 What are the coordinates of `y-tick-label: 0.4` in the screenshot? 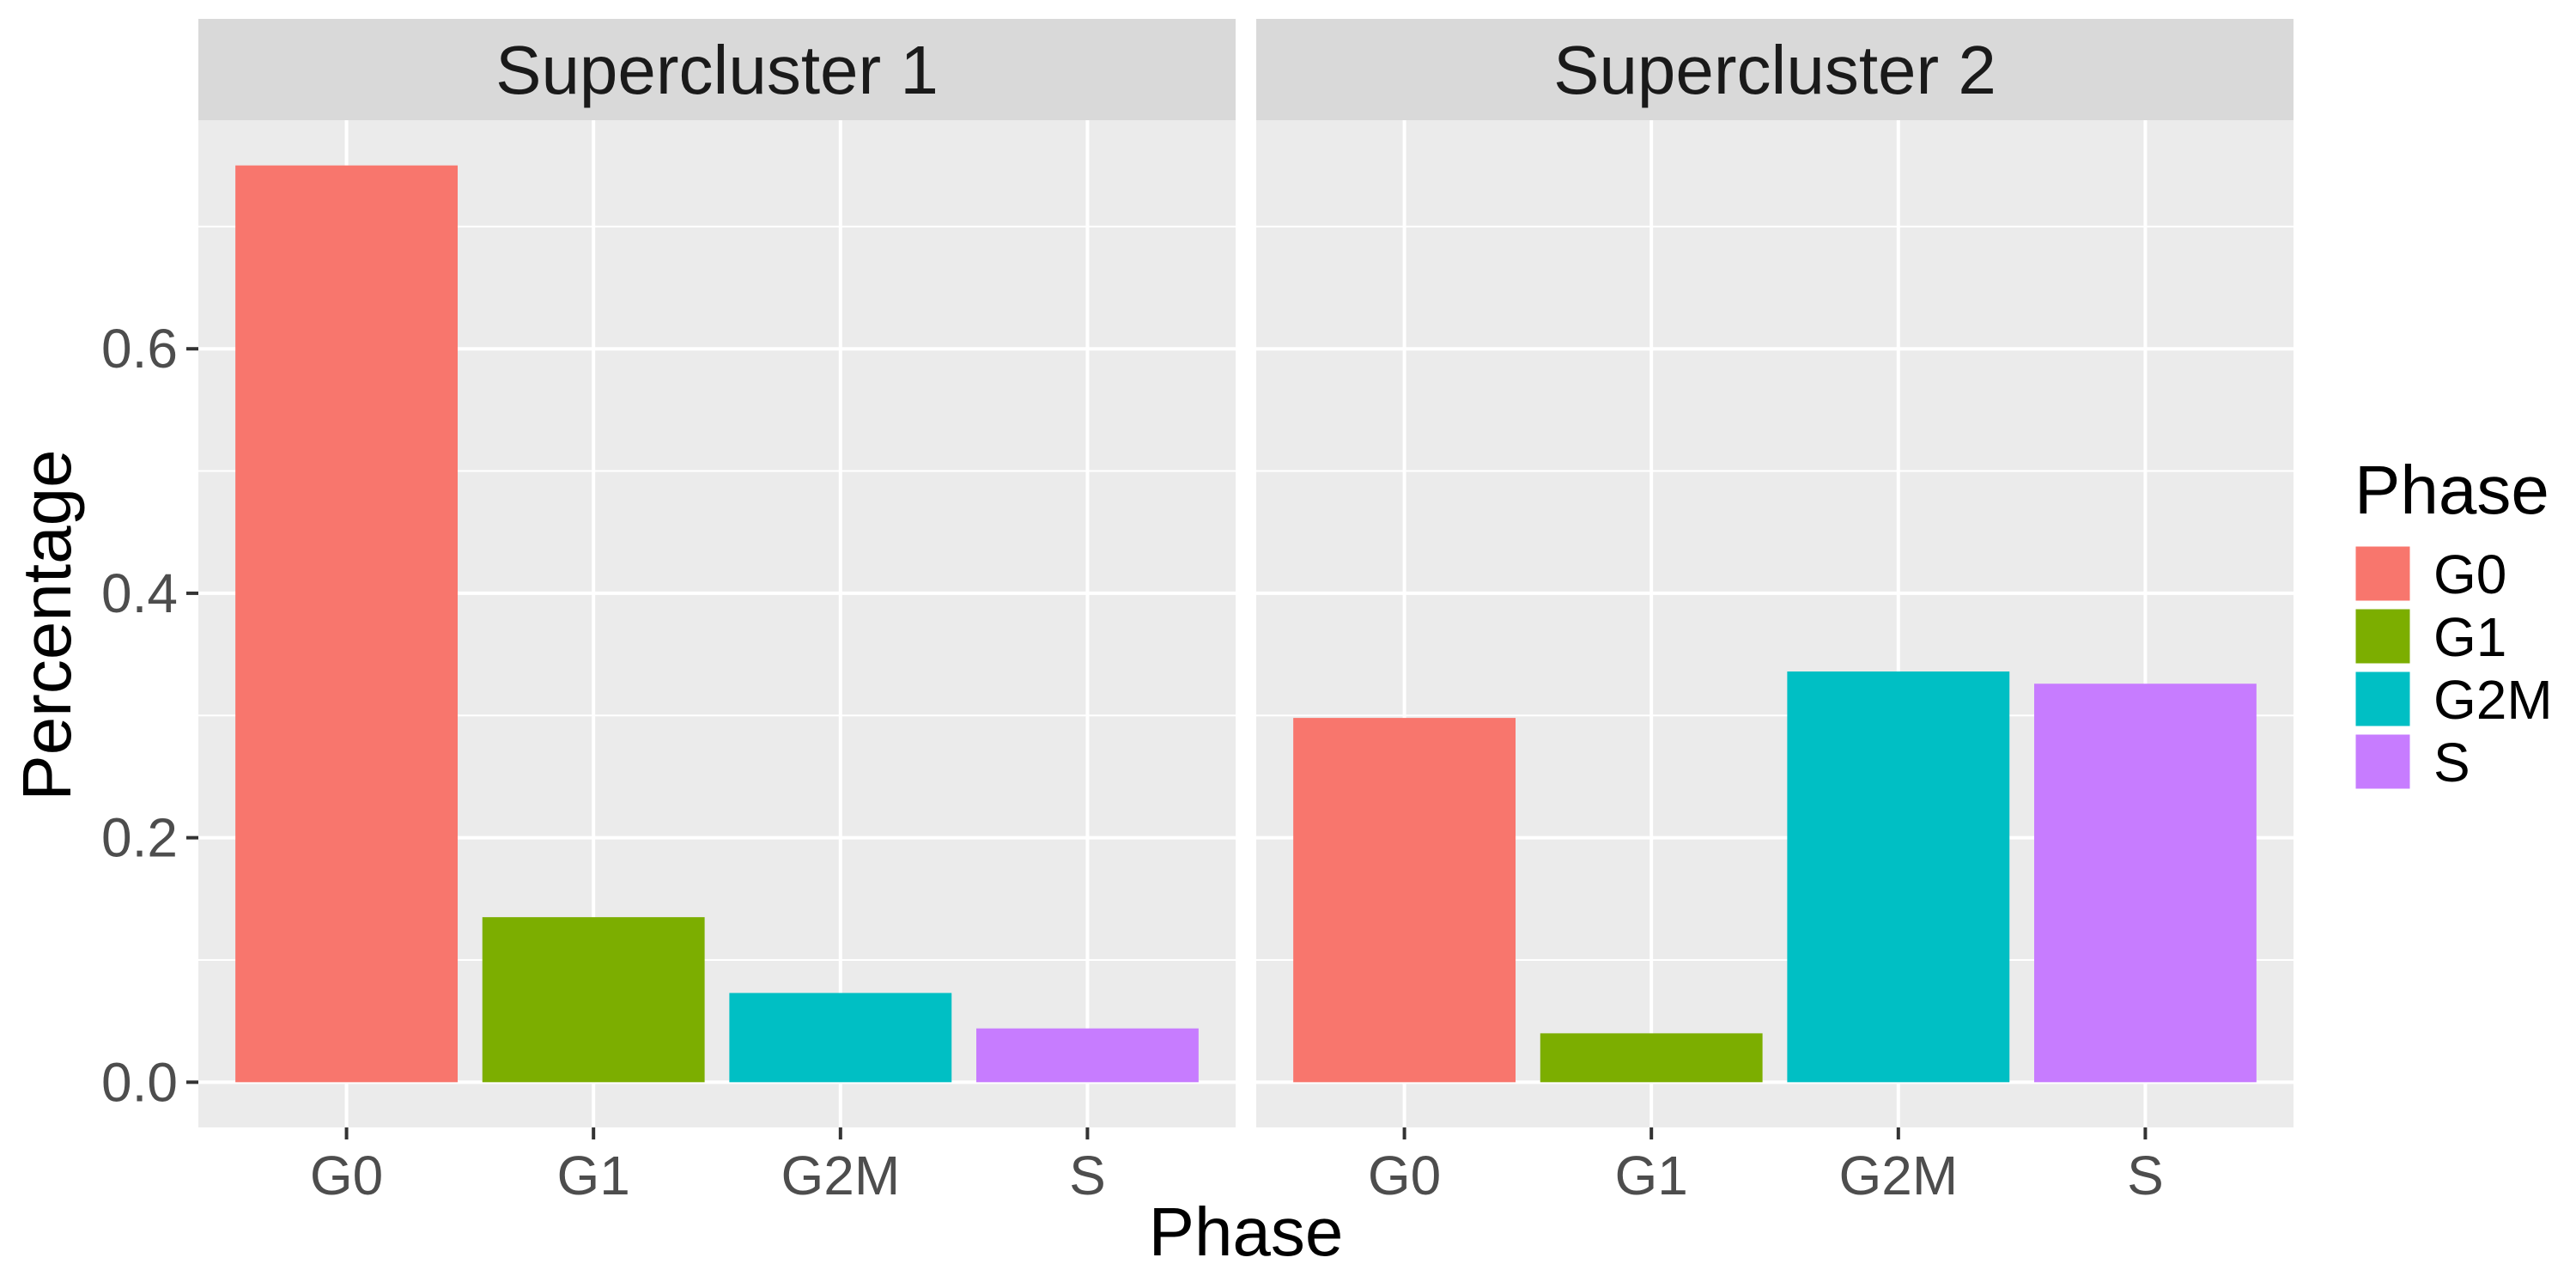 It's located at (139, 593).